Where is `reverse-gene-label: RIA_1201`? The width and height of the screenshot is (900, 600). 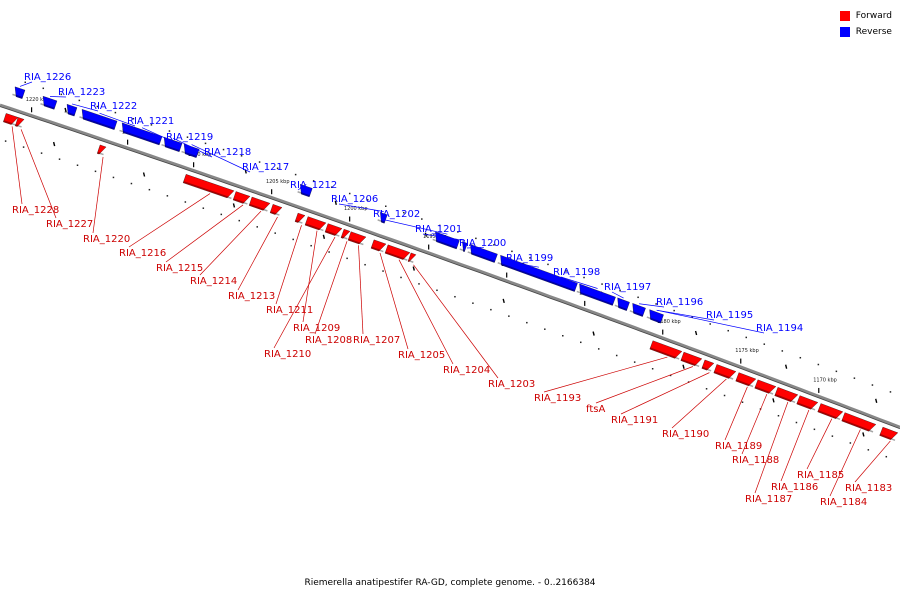 reverse-gene-label: RIA_1201 is located at coordinates (438, 229).